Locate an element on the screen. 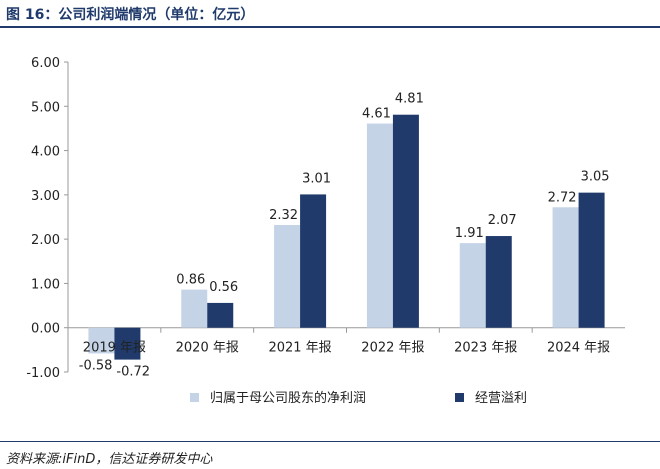  page-title: 图 16：公司利润端情况（单位：亿元） is located at coordinates (130, 15).